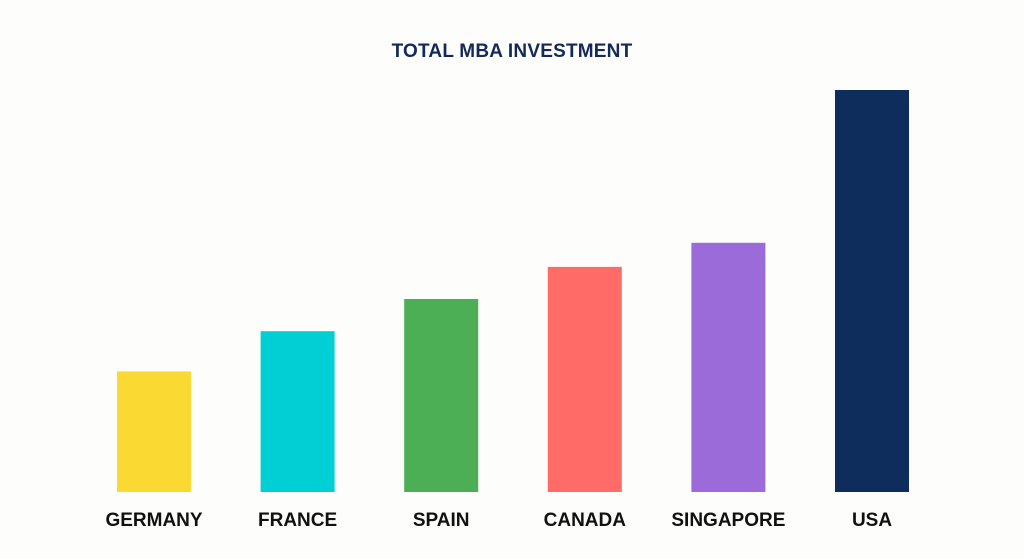 This screenshot has width=1024, height=559. Describe the element at coordinates (728, 520) in the screenshot. I see `category-label-singapore: SINGAPORE` at that location.